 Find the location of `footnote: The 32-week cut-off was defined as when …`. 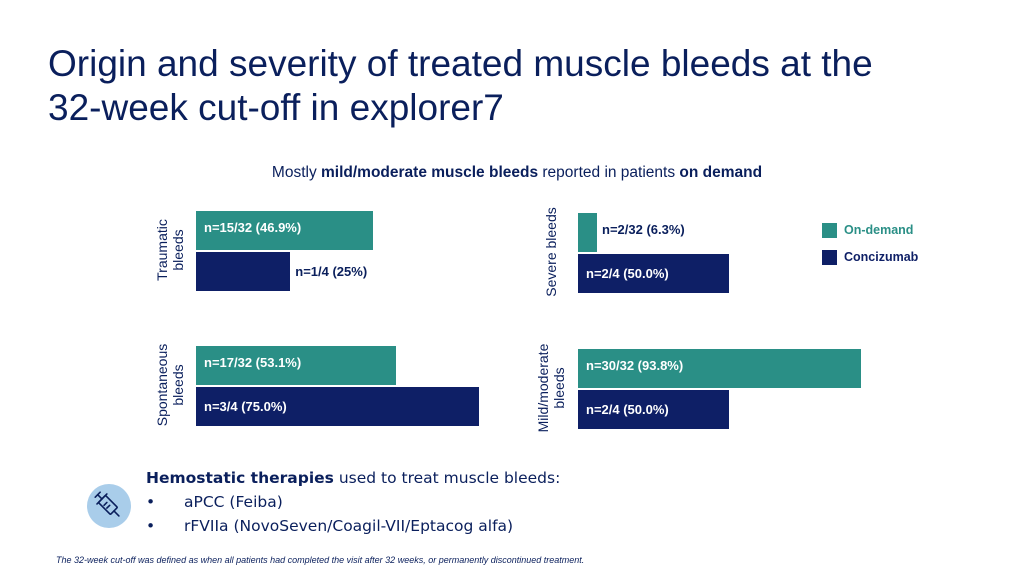

footnote: The 32-week cut-off was defined as when … is located at coordinates (320, 560).